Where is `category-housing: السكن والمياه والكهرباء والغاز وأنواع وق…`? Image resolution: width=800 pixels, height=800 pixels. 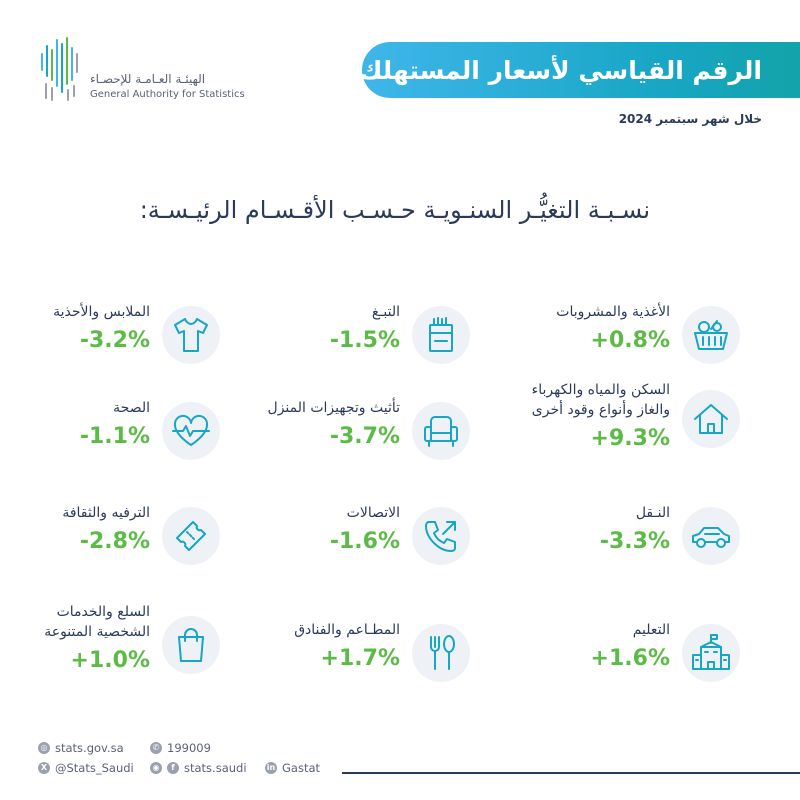
category-housing: السكن والمياه والكهرباء والغاز وأنواع وق… is located at coordinates (625, 415).